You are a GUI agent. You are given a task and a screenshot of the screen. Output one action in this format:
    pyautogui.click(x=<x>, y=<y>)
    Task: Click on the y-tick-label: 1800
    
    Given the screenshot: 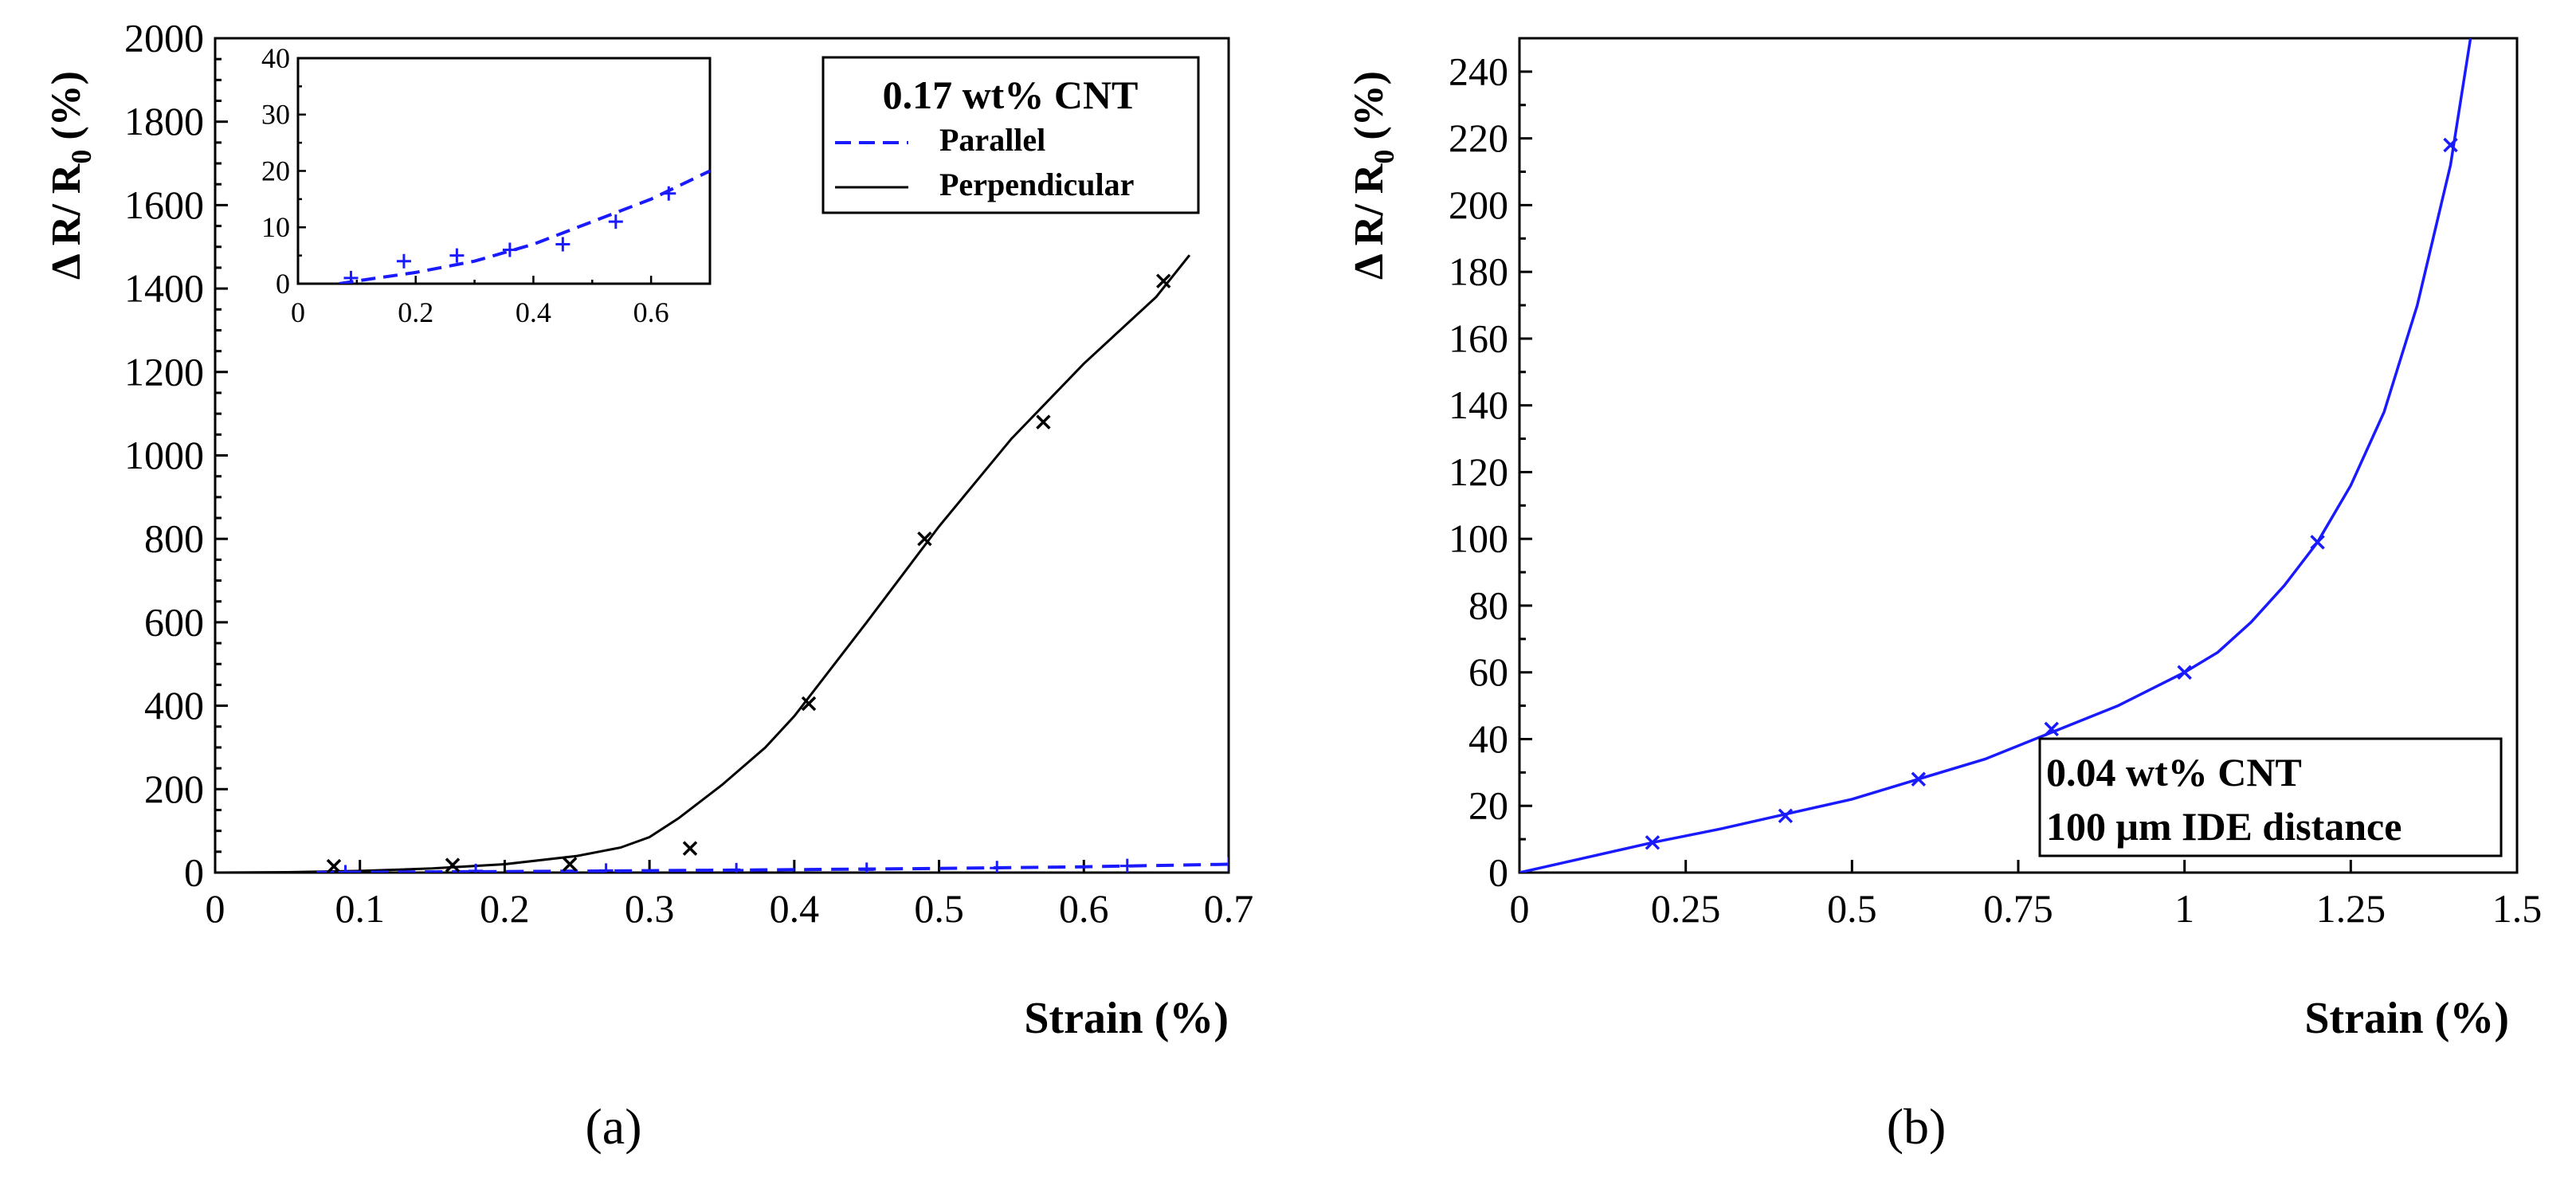 What is the action you would take?
    pyautogui.click(x=164, y=121)
    